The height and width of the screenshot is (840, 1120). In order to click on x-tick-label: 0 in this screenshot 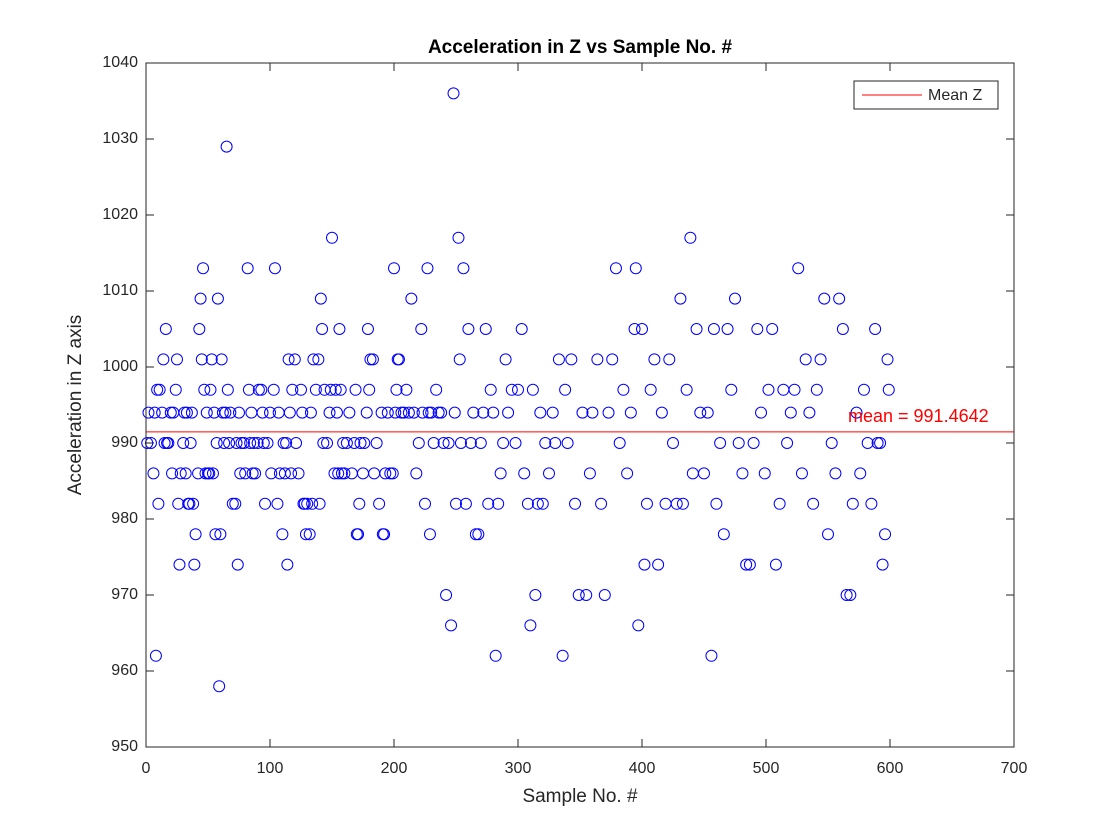, I will do `click(146, 768)`.